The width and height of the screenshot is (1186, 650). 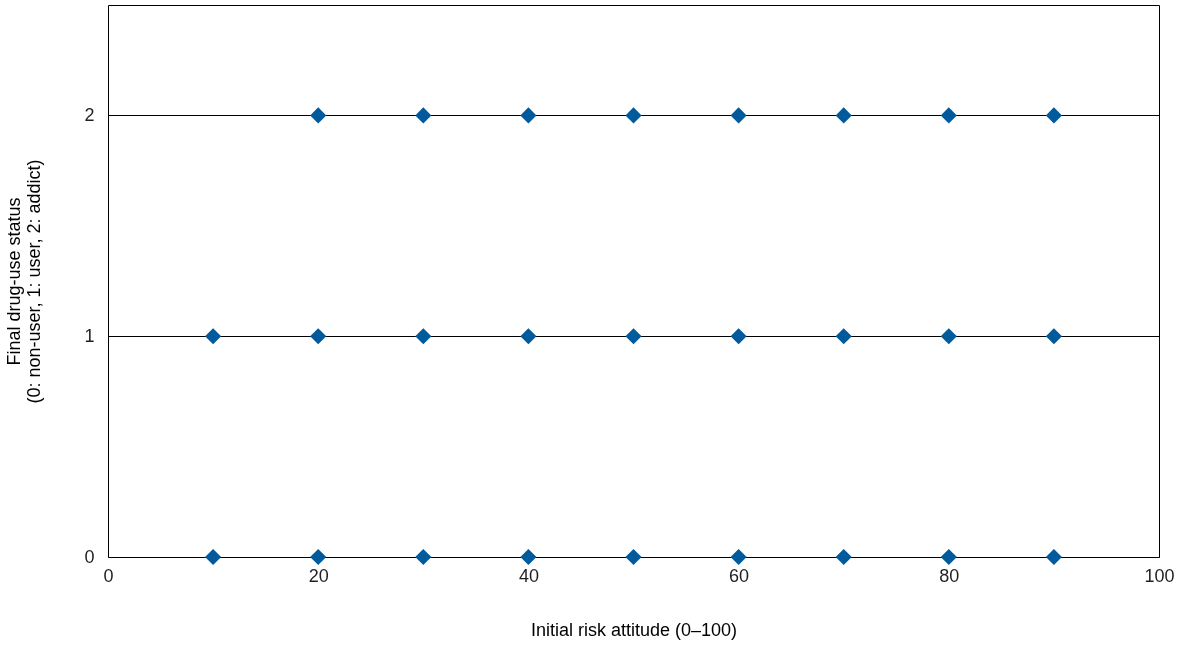 What do you see at coordinates (24, 281) in the screenshot?
I see `y-axis-title: Final drug-use status (0: non-user, 1: user, 2: addict)` at bounding box center [24, 281].